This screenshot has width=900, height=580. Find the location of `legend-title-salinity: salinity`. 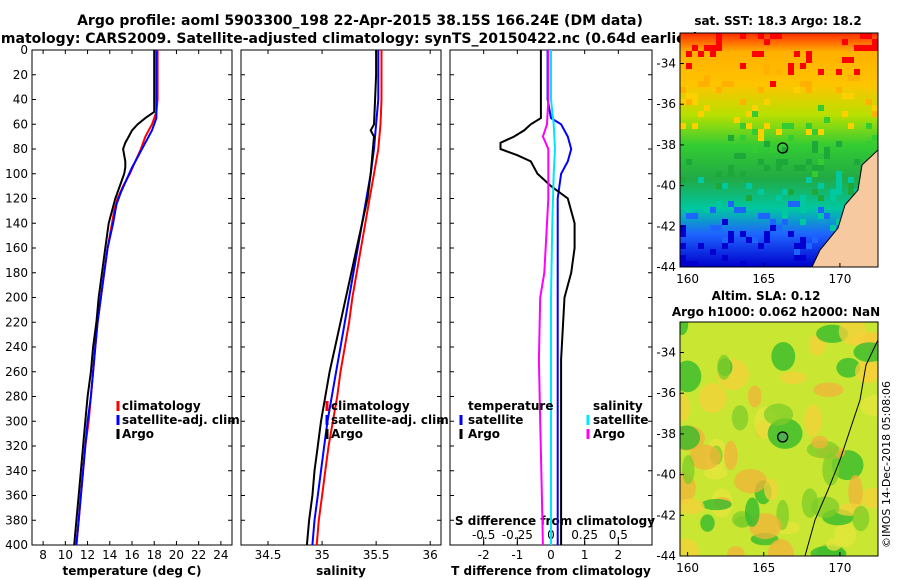

legend-title-salinity: salinity is located at coordinates (618, 406).